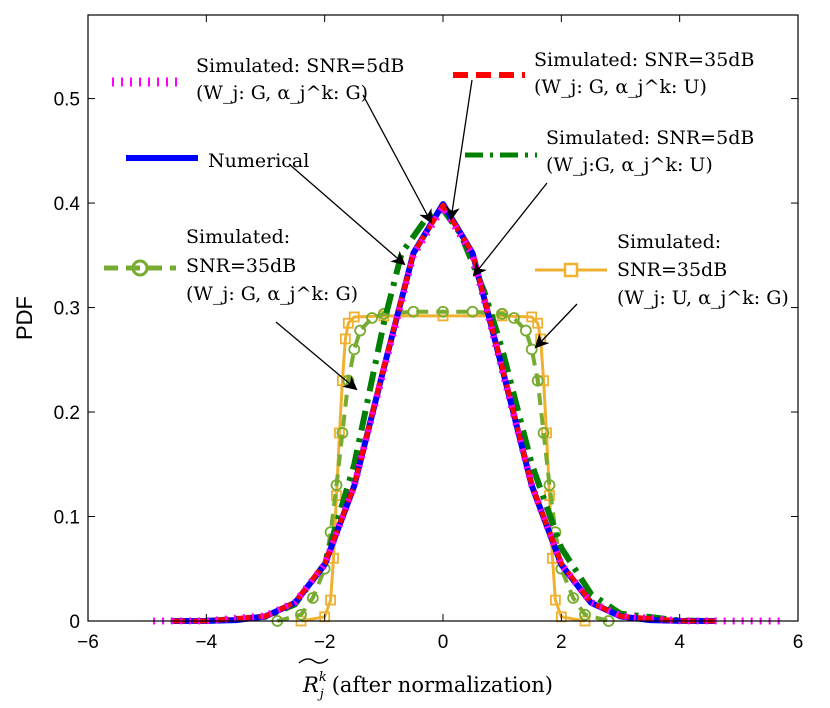 Image resolution: width=830 pixels, height=708 pixels. I want to click on svg-text:Rkj(after normalization): Rk j (after normalization), so click(427, 686).